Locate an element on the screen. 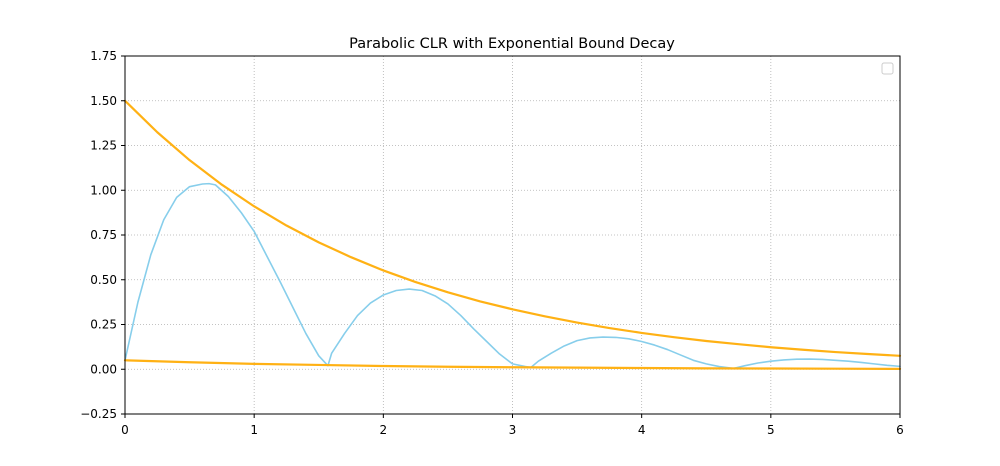  y-tick-label: 1.25 is located at coordinates (103, 146).